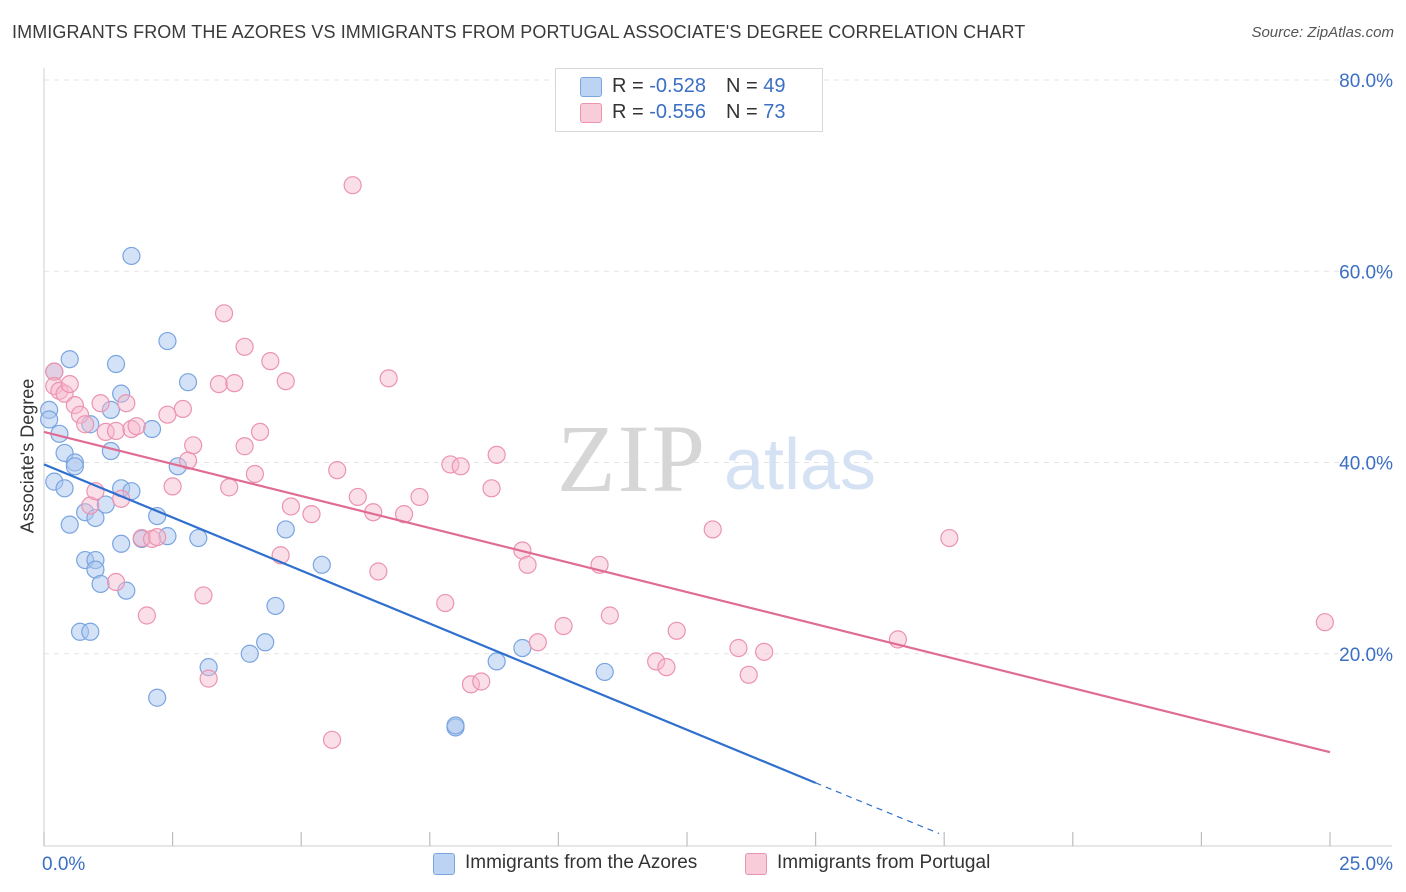  Describe the element at coordinates (27, 456) in the screenshot. I see `y-axis-label: Associate's Degree` at that location.